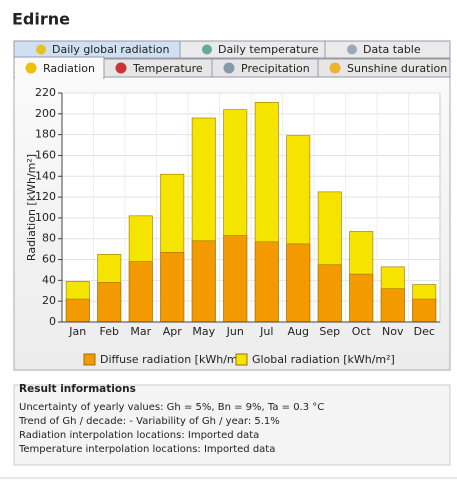  Describe the element at coordinates (392, 49) in the screenshot. I see `tab-label: Data table` at that location.